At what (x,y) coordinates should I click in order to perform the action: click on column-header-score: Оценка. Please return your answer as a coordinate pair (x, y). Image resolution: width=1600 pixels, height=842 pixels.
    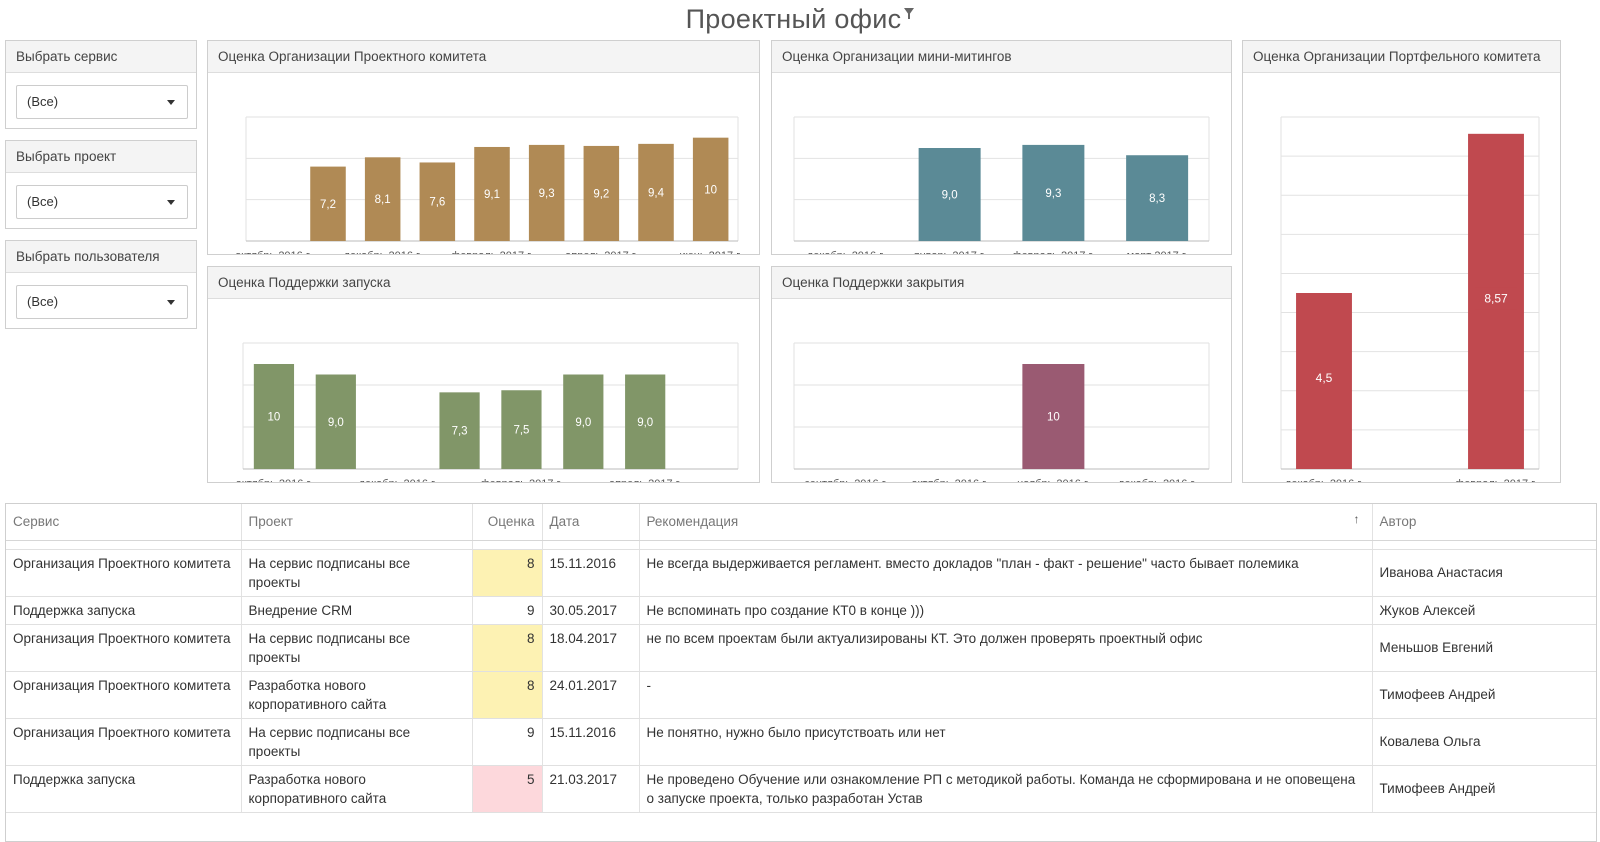
    Looking at the image, I should click on (507, 522).